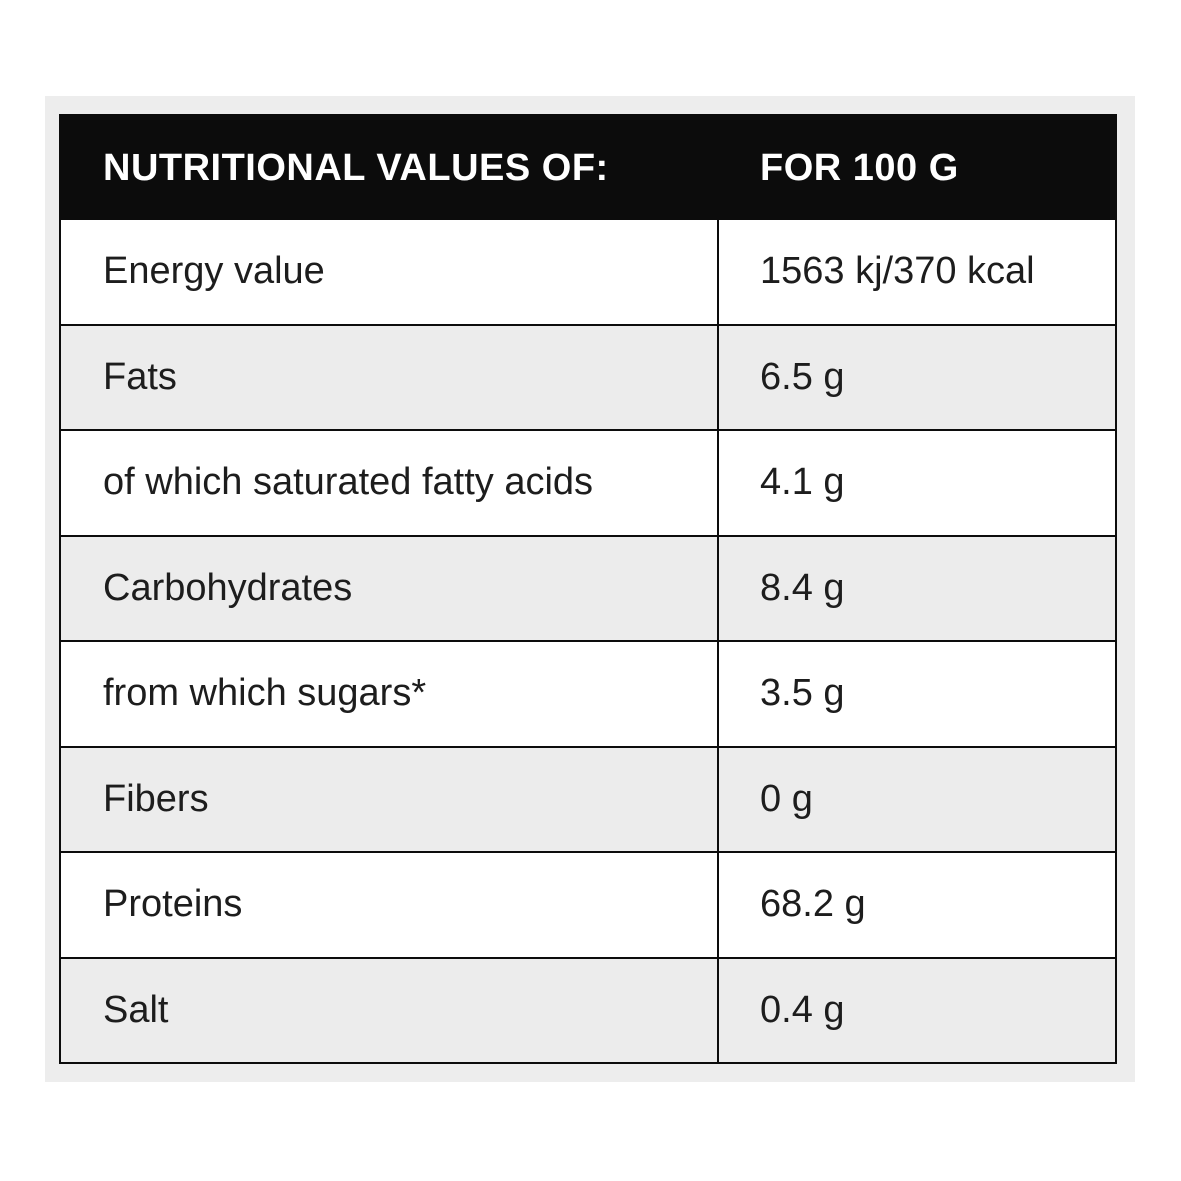  What do you see at coordinates (916, 694) in the screenshot?
I see `nutrient-value: 3.5 g` at bounding box center [916, 694].